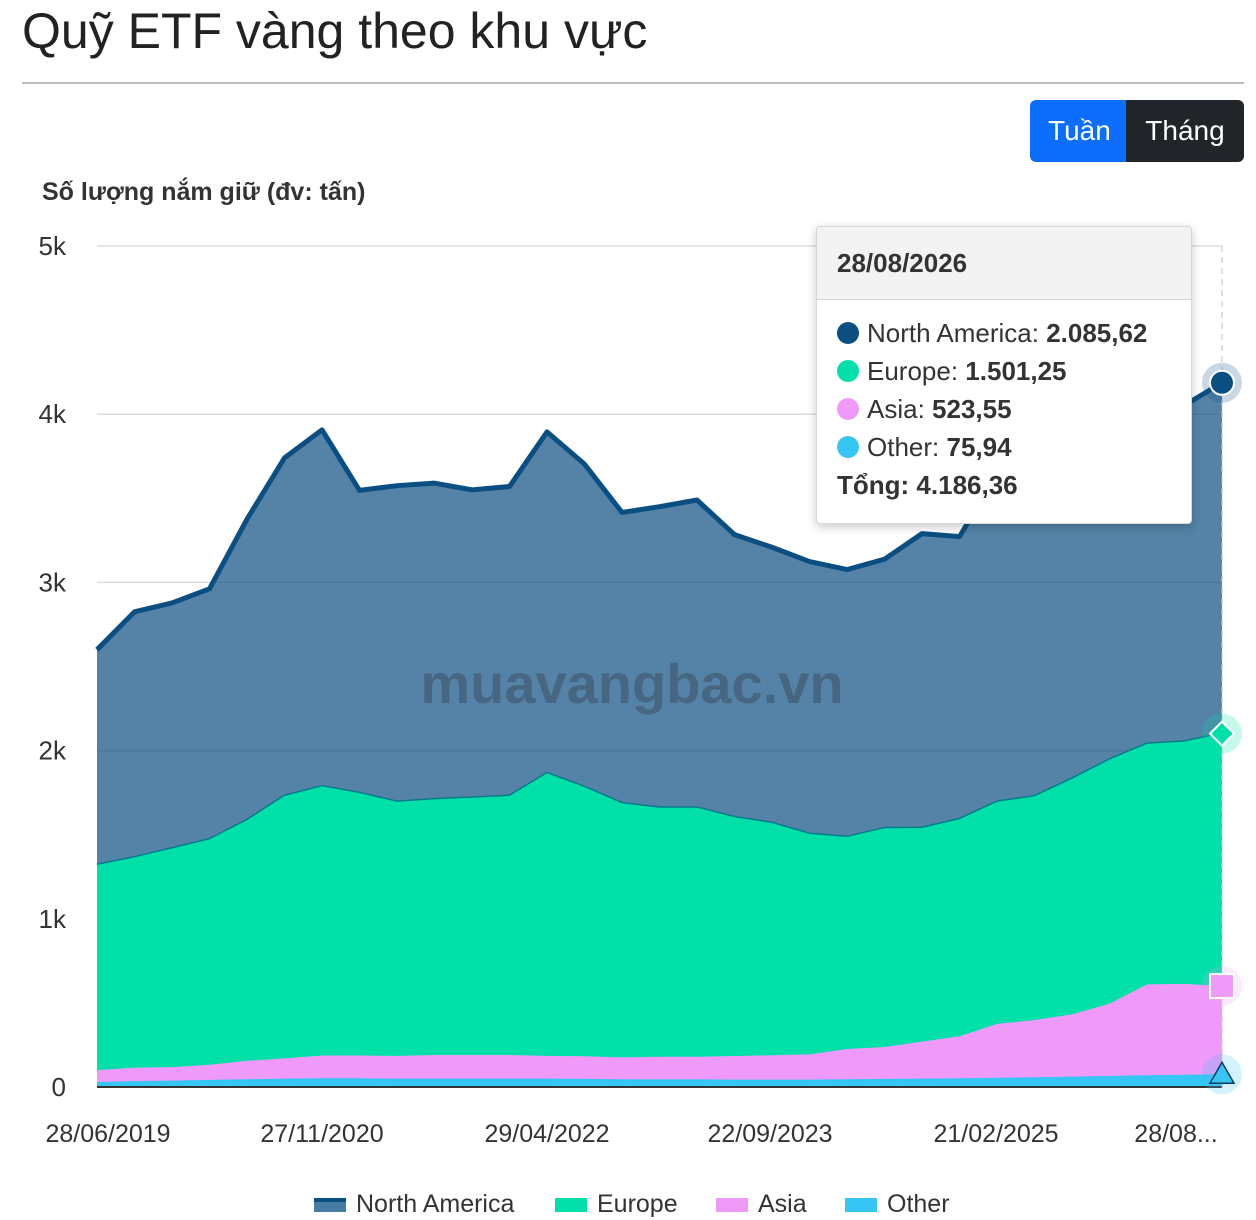 The image size is (1256, 1220). I want to click on legend-swatch-north-america, so click(330, 1206).